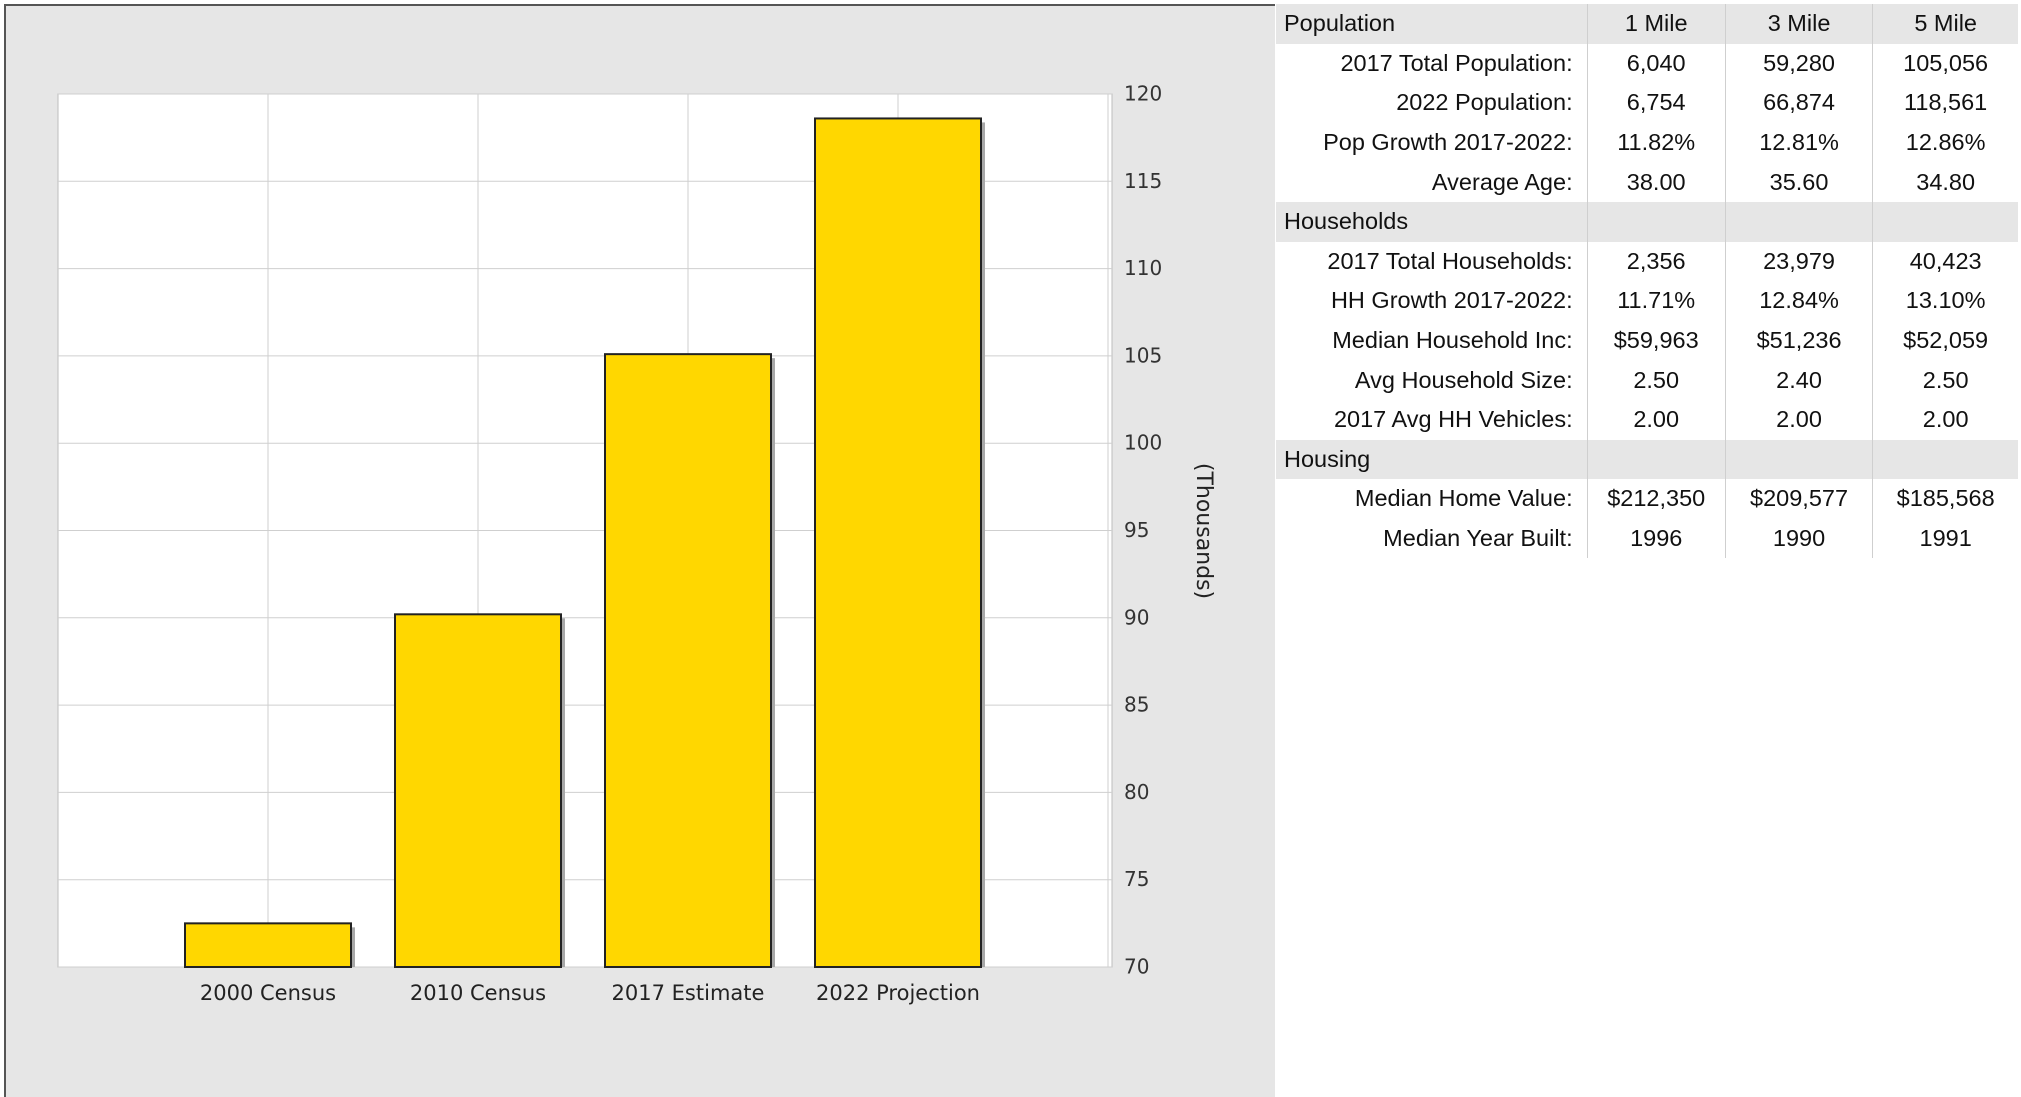 The height and width of the screenshot is (1097, 2021). Describe the element at coordinates (1945, 182) in the screenshot. I see `cell-value: 34.80` at that location.